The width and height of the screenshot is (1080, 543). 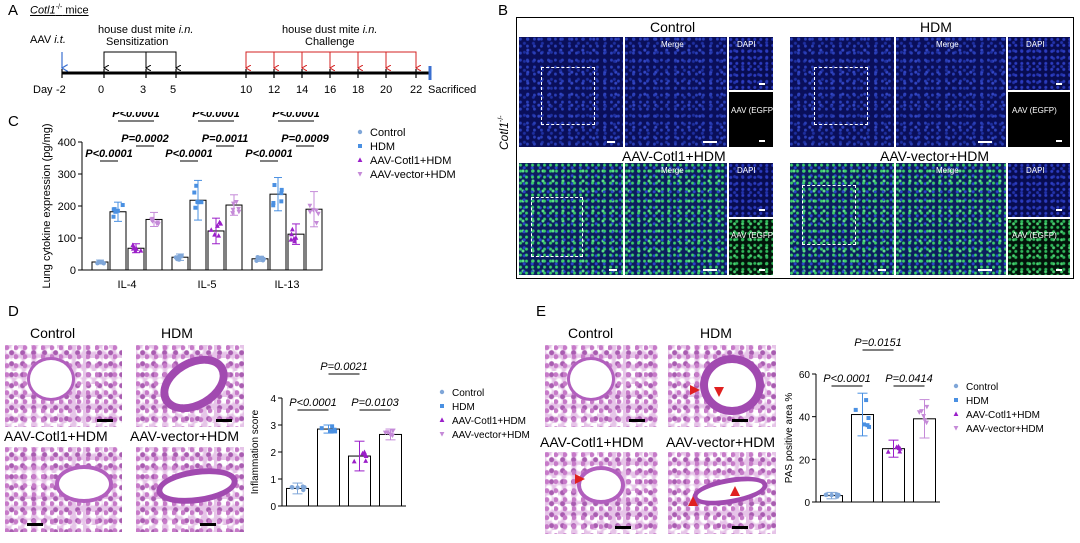 What do you see at coordinates (370, 30) in the screenshot?
I see `hdm-chal-route: i.n.` at bounding box center [370, 30].